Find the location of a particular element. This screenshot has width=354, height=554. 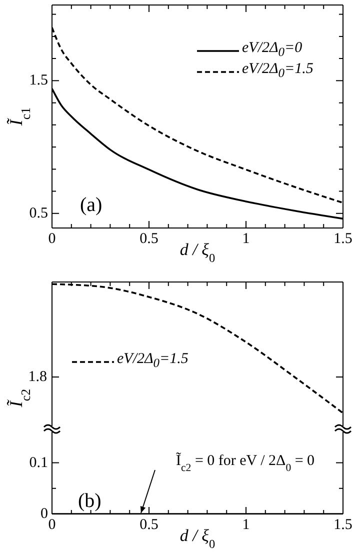

text: 1.8 is located at coordinates (37, 377).